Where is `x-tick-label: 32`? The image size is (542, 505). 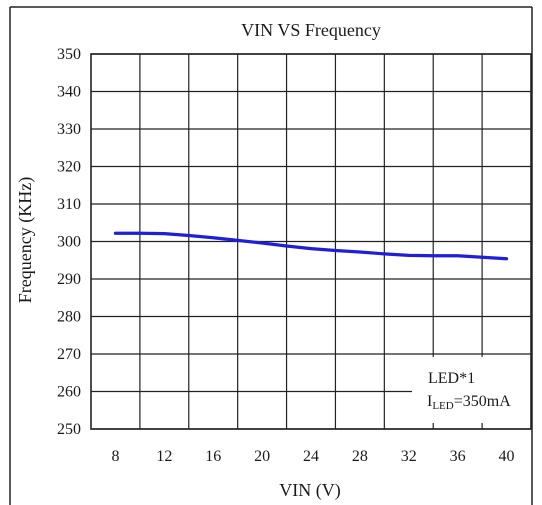 x-tick-label: 32 is located at coordinates (409, 456).